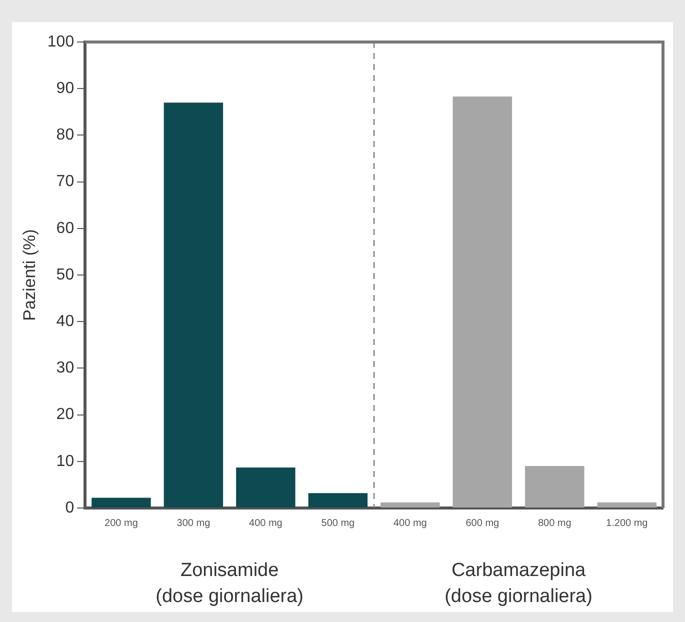  I want to click on y-tick-label: 50, so click(65, 275).